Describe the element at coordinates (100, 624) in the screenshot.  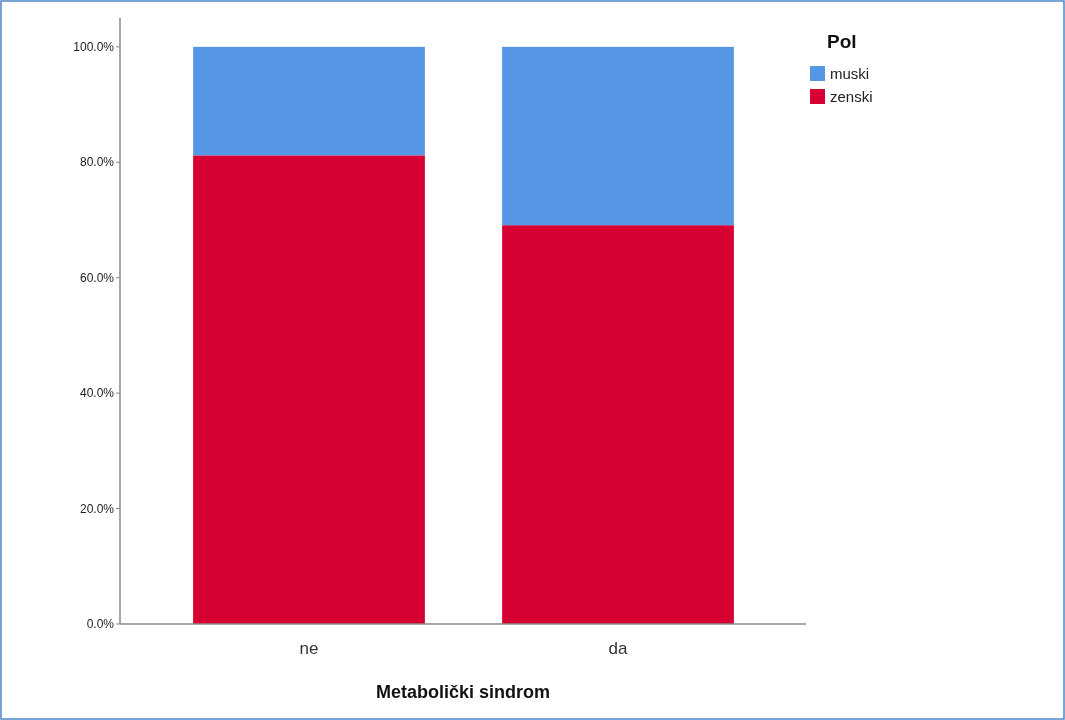
I see `y-tick-label: 0.0%` at that location.